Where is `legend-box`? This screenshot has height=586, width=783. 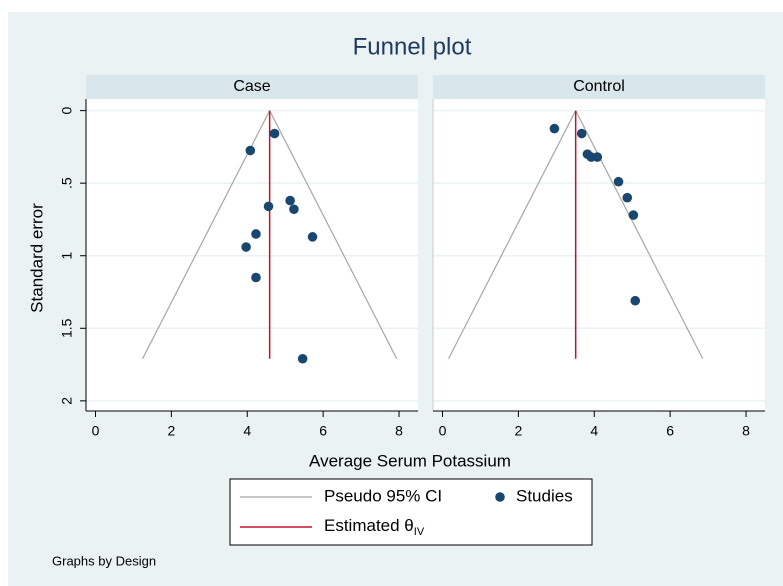 legend-box is located at coordinates (411, 512).